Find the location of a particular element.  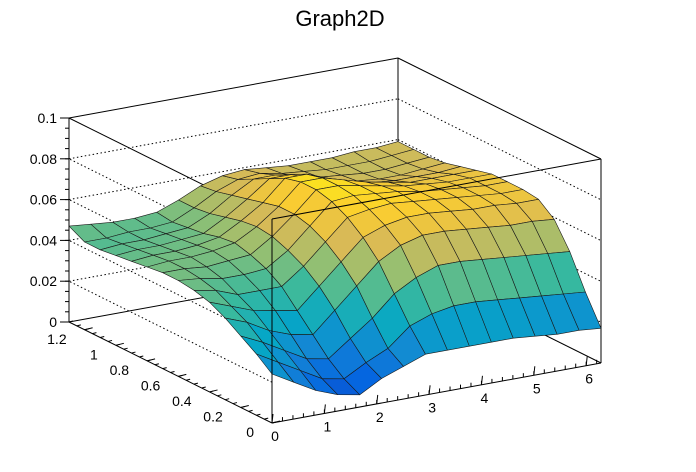

y-tick-label: 0.2 is located at coordinates (213, 416).